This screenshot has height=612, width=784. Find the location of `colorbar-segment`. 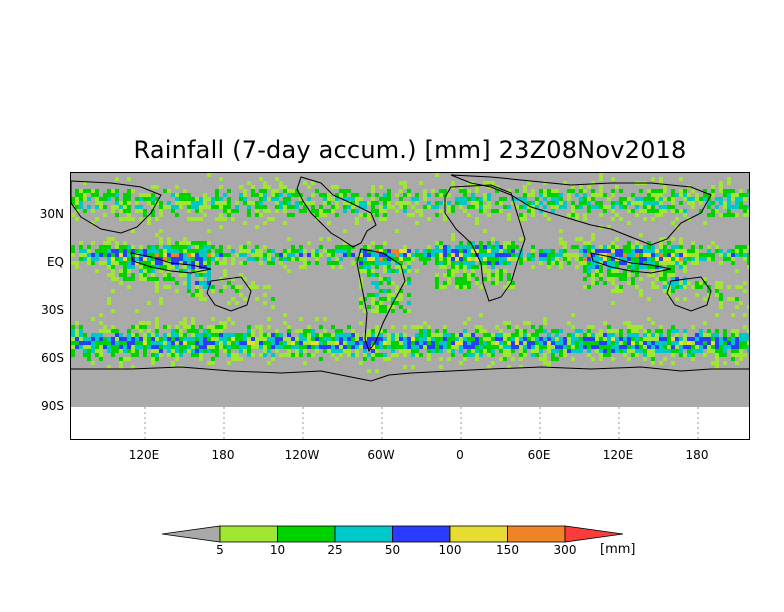

colorbar-segment is located at coordinates (421, 534).